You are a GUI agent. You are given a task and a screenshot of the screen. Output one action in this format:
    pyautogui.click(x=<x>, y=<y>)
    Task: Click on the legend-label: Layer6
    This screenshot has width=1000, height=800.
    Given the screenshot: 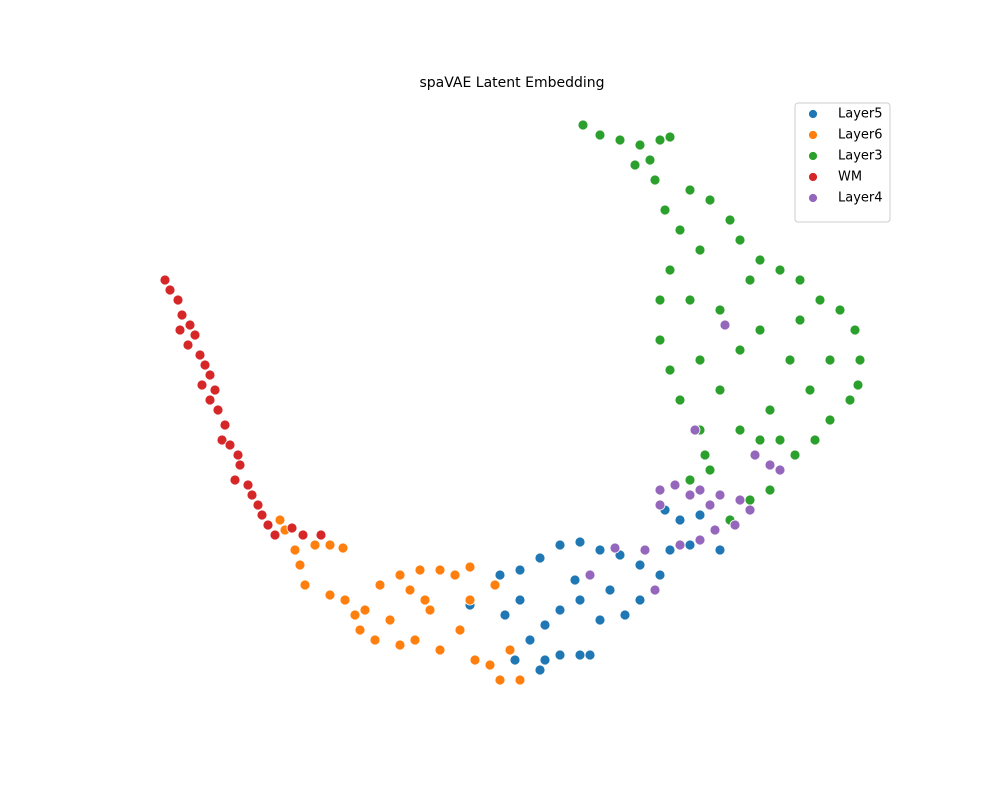 What is the action you would take?
    pyautogui.click(x=860, y=135)
    